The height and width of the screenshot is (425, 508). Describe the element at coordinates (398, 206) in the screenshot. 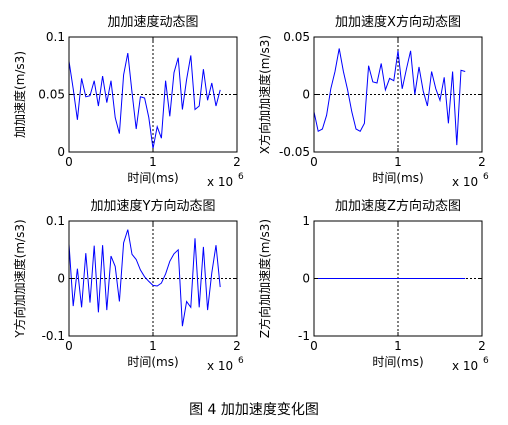

I see `chart-title: 加加速度Z方向动态图` at that location.